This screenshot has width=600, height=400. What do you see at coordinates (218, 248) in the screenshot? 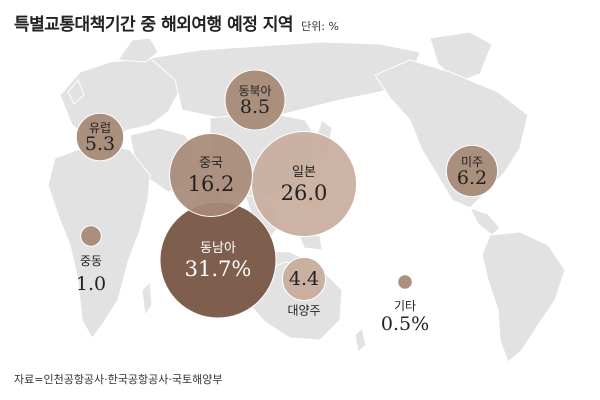
I see `bubble-label-동남아: 동남아` at bounding box center [218, 248].